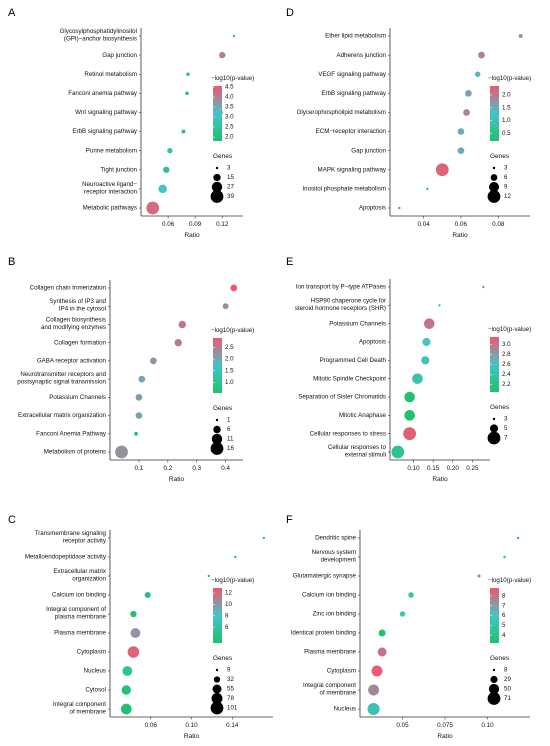  What do you see at coordinates (229, 107) in the screenshot?
I see `colorbar-tick-label: 3.5` at bounding box center [229, 107].